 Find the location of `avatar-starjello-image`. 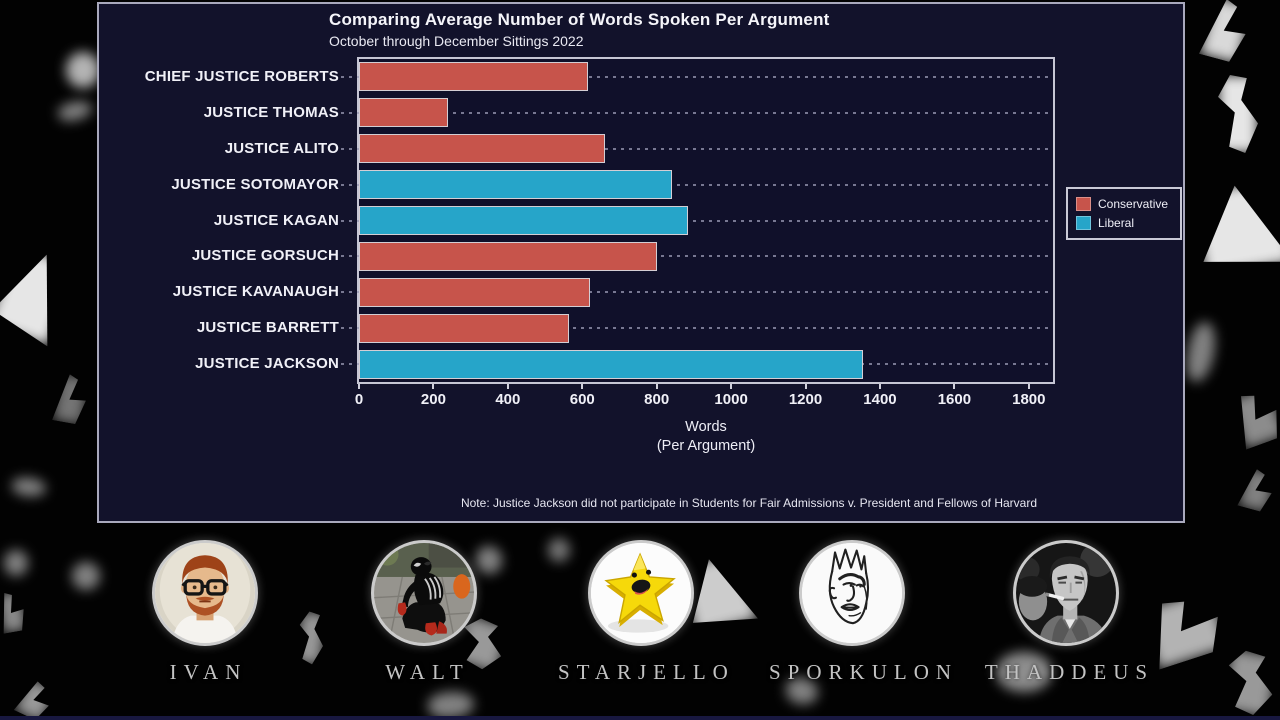

avatar-starjello-image is located at coordinates (641, 593).